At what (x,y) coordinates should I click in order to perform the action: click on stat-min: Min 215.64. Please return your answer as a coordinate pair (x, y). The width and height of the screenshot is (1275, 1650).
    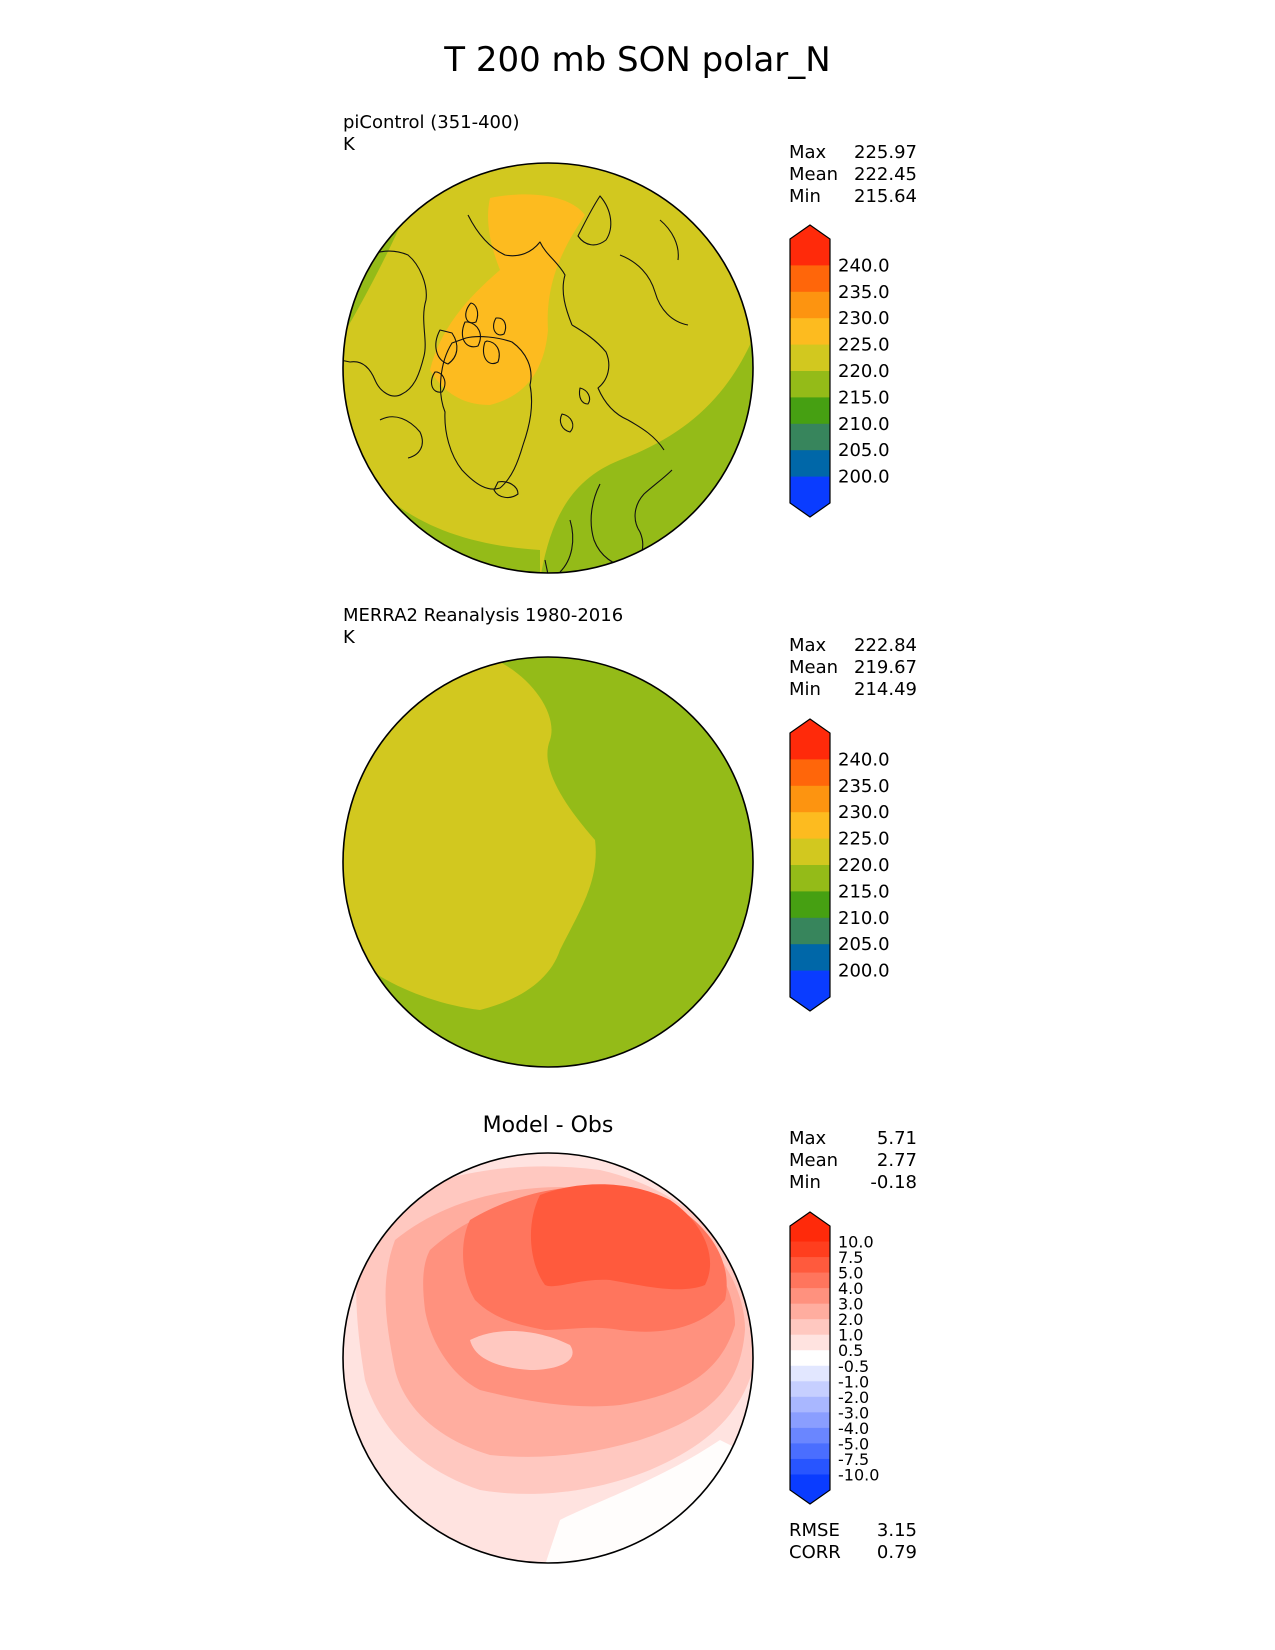
    Looking at the image, I should click on (853, 196).